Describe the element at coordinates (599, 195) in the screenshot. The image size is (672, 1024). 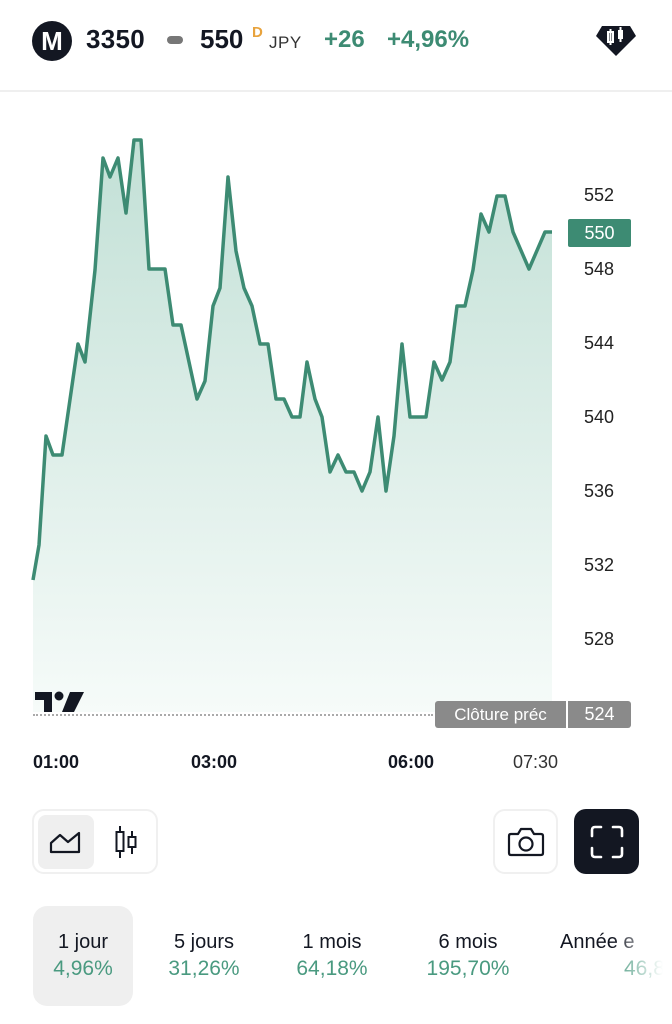
I see `y-tick: 552` at that location.